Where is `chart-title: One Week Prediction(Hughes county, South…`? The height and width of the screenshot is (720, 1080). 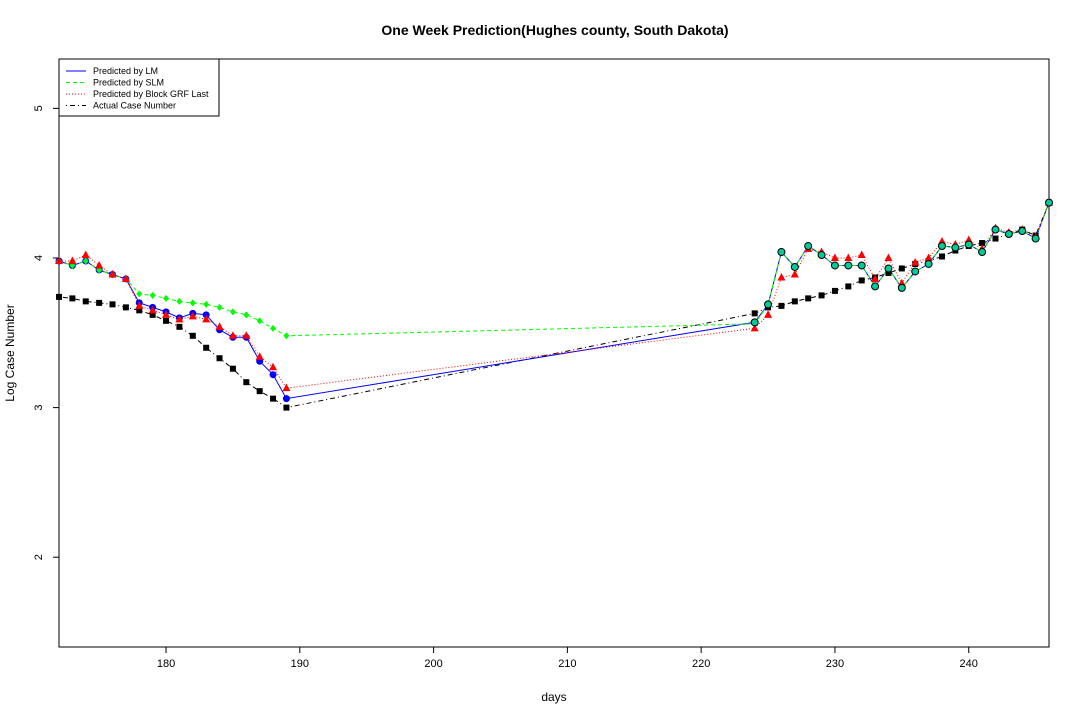
chart-title: One Week Prediction(Hughes county, South… is located at coordinates (554, 30).